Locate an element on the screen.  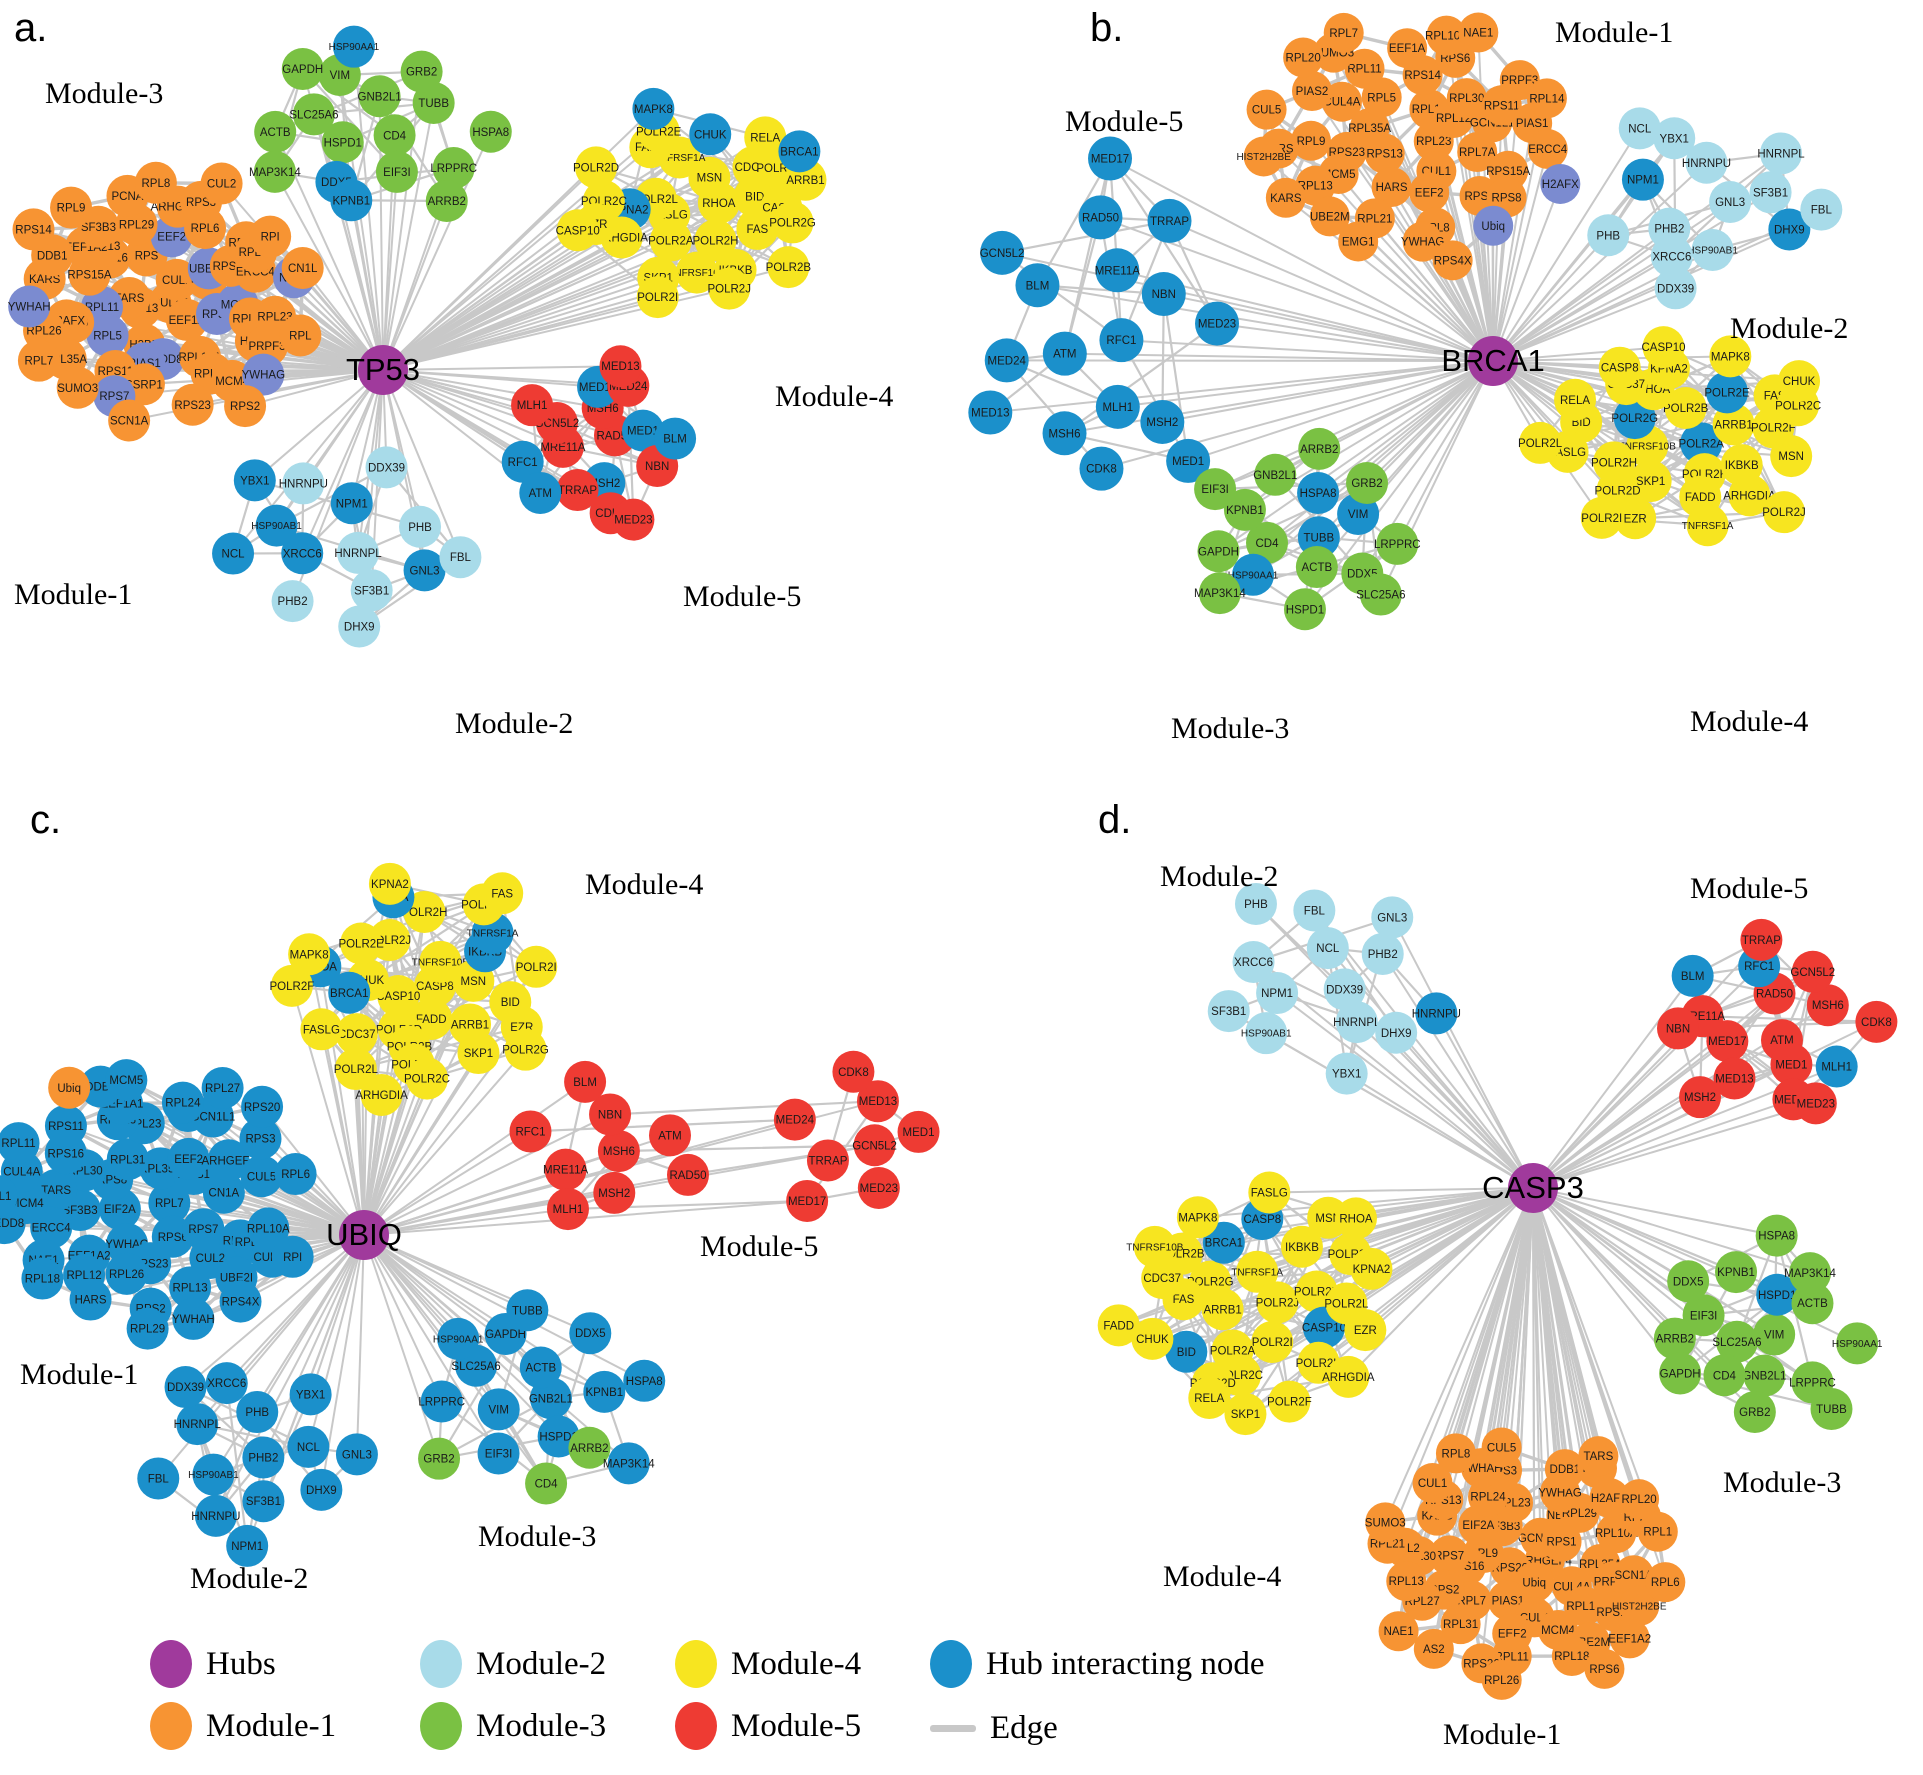
network-node: MED13 is located at coordinates (877, 1101).